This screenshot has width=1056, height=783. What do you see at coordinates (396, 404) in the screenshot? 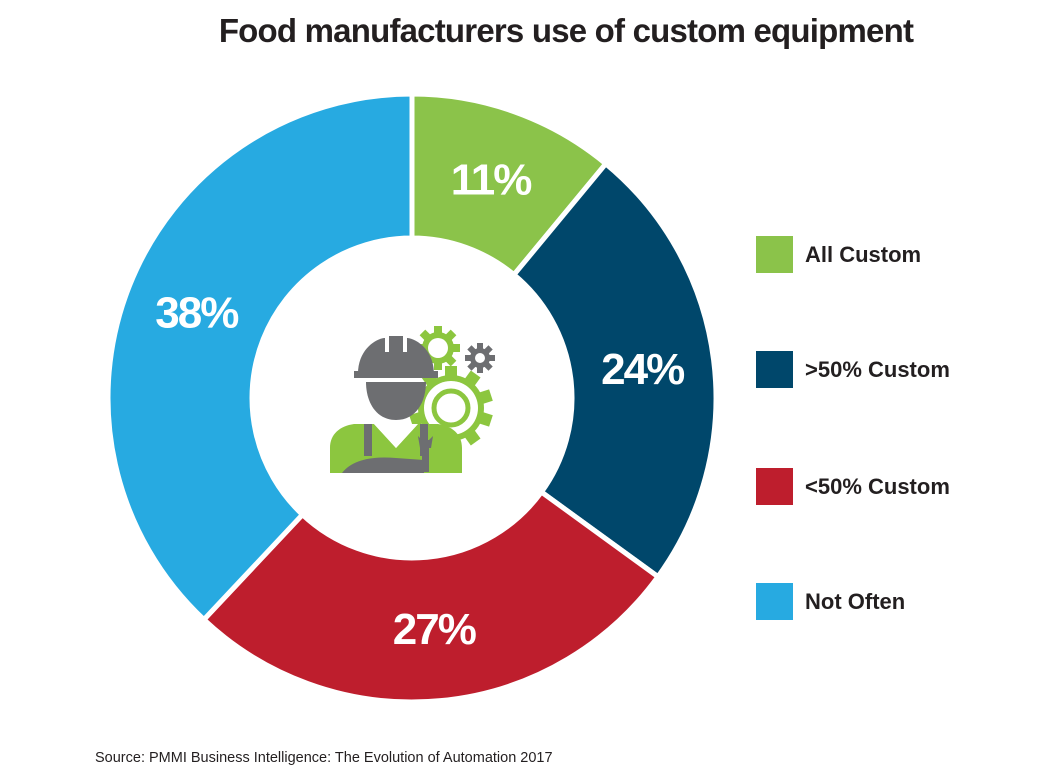
I see `worker-icon` at bounding box center [396, 404].